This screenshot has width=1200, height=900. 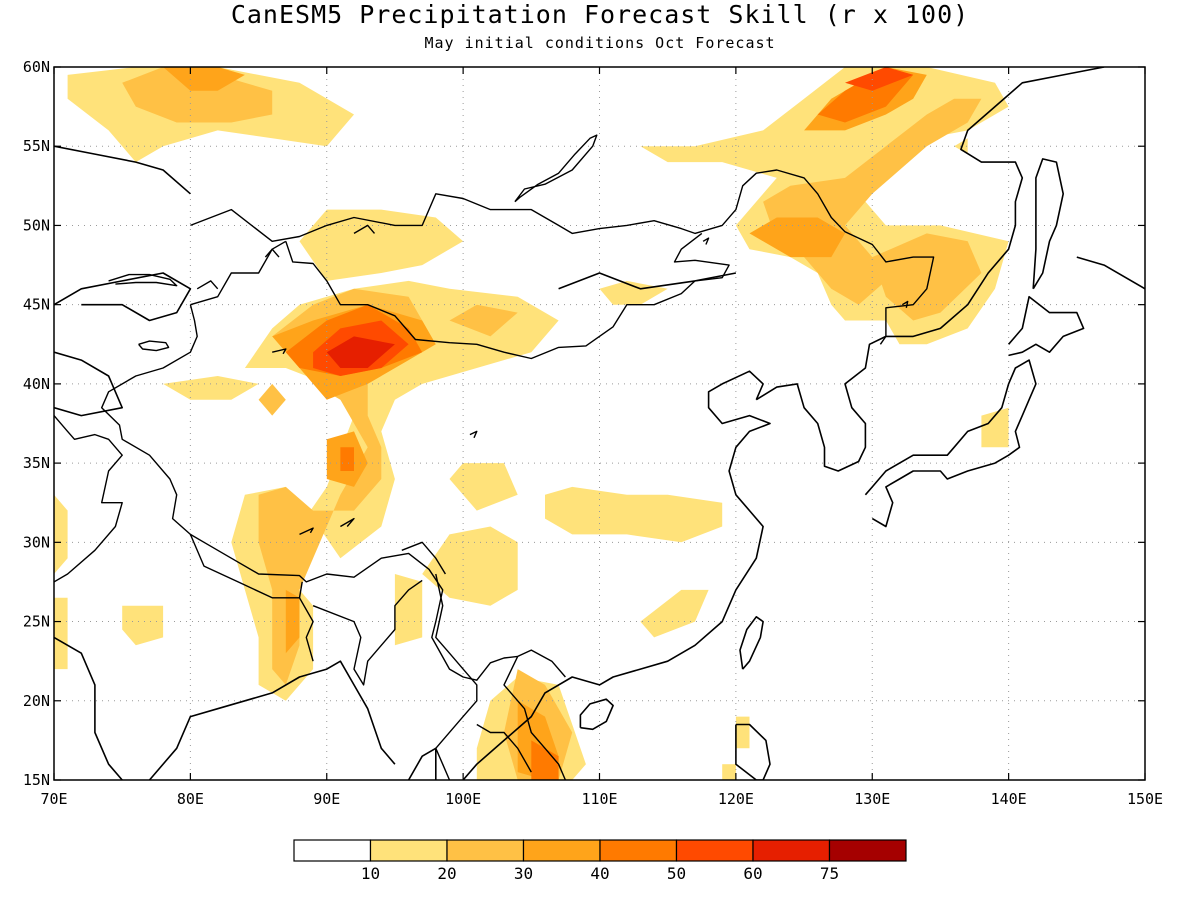 I want to click on lon-tick-label: 90E, so click(x=326, y=799).